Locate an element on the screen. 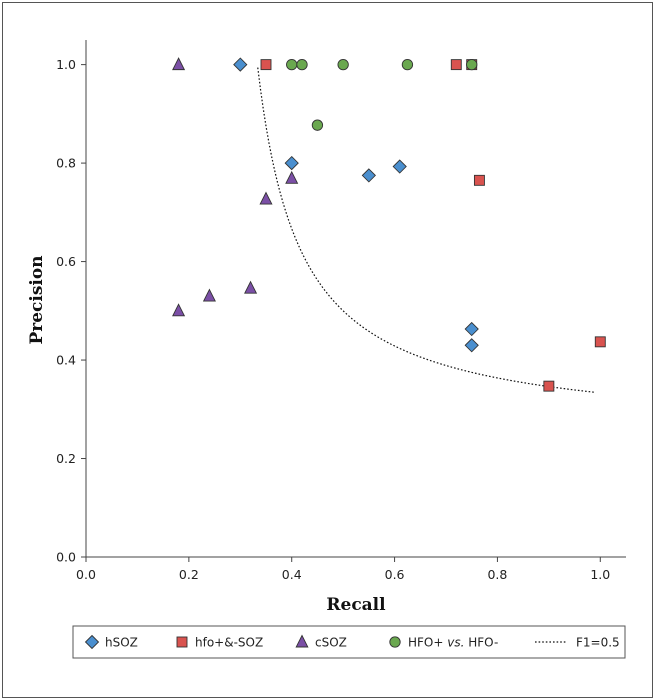  legend-label-part: HFO- is located at coordinates (481, 643).